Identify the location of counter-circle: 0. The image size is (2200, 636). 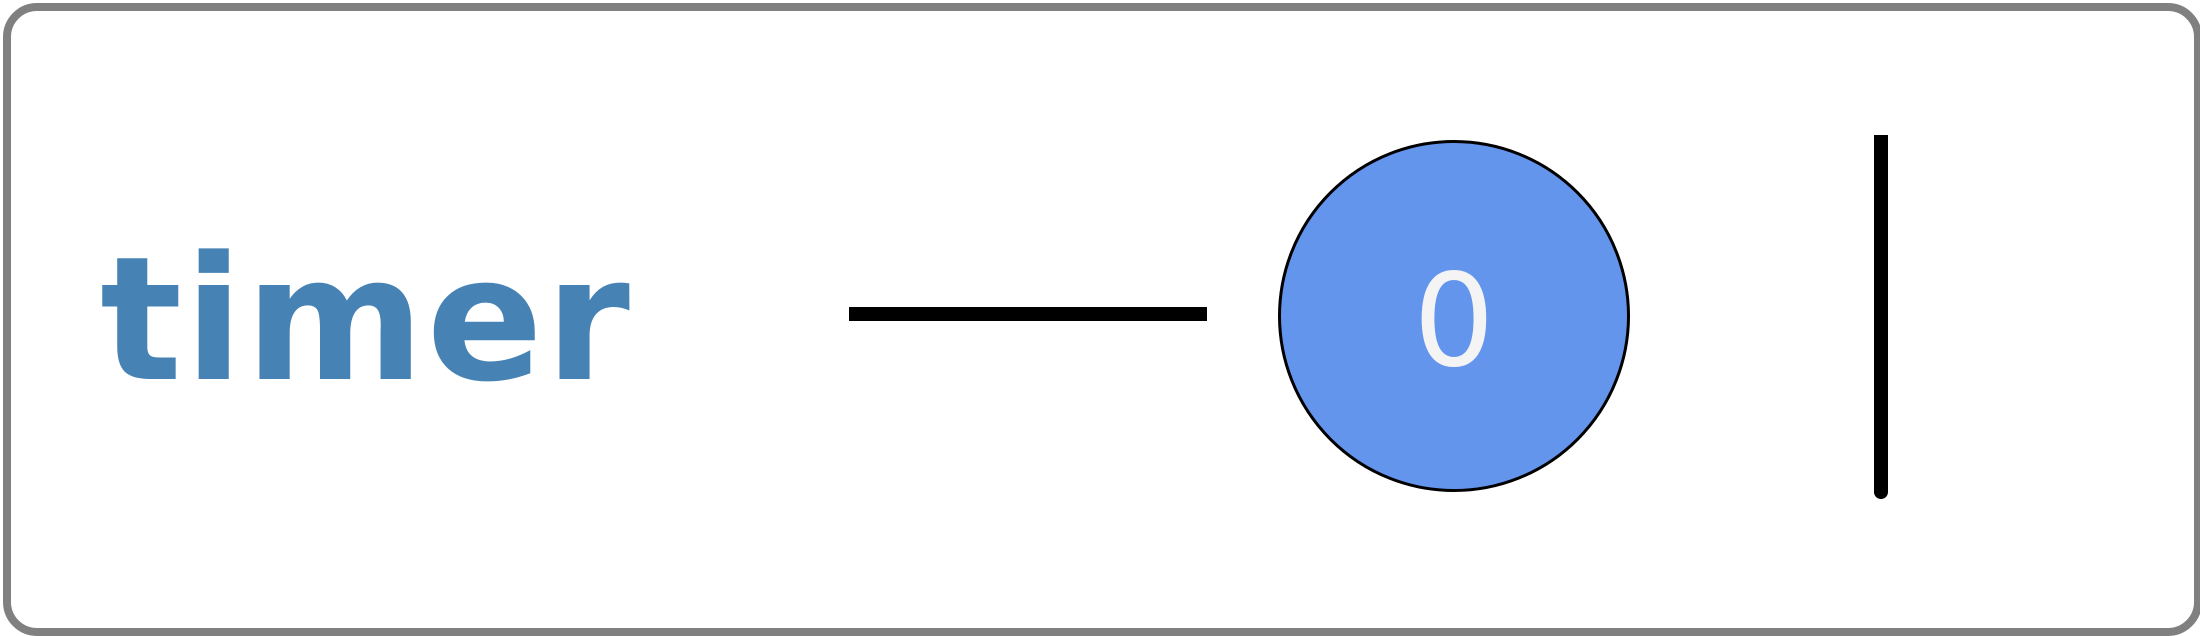
(1454, 316).